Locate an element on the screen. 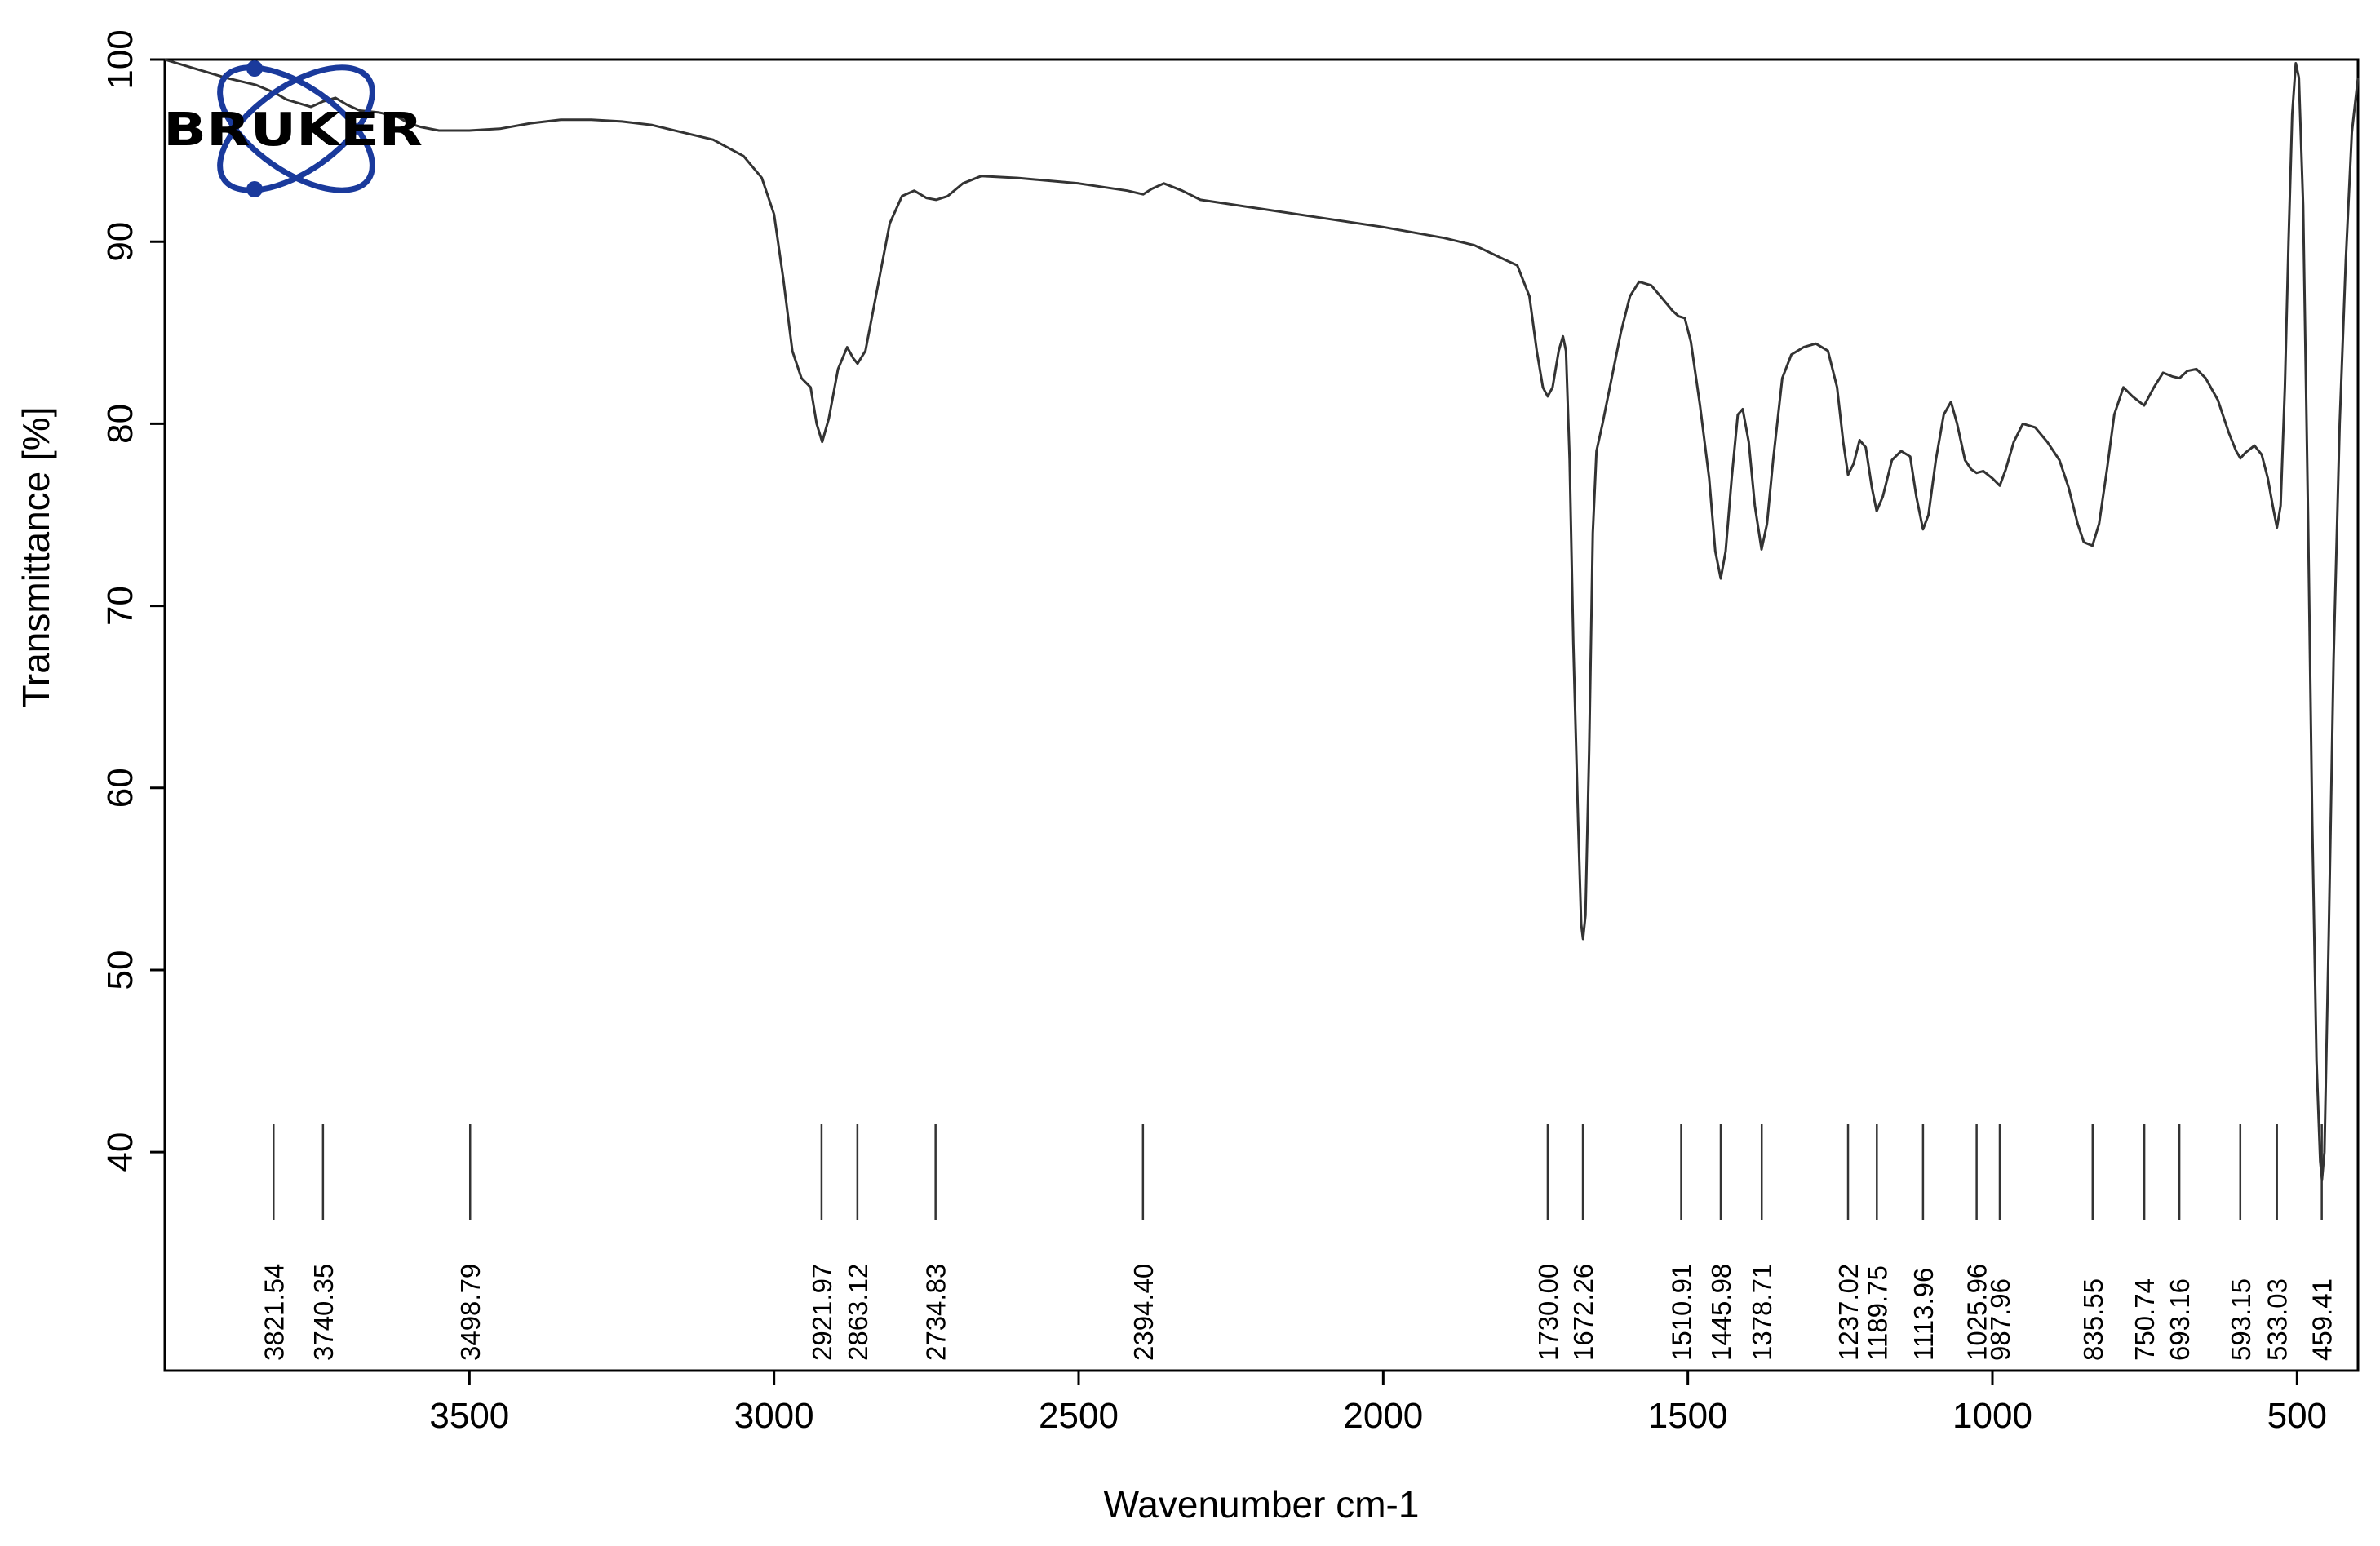 The width and height of the screenshot is (2380, 1546). x-tick-label: 500 is located at coordinates (2297, 1416).